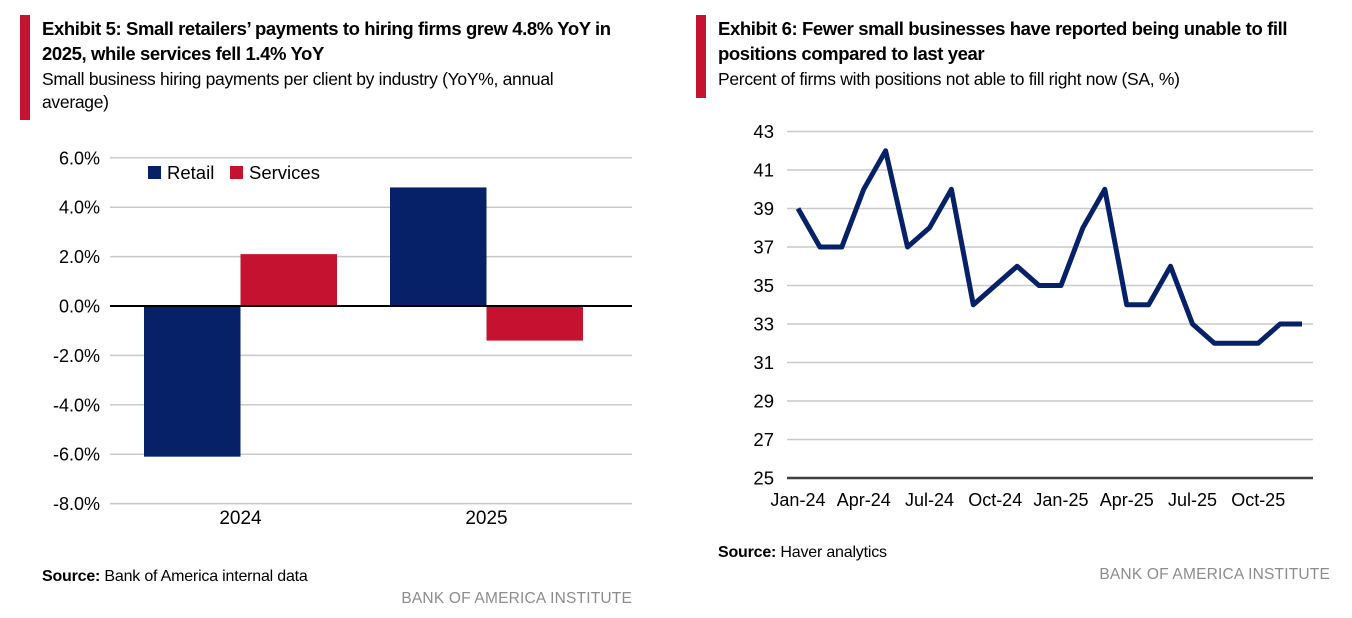 Image resolution: width=1352 pixels, height=618 pixels. What do you see at coordinates (1258, 500) in the screenshot?
I see `x-axis-tick-label: Oct-25` at bounding box center [1258, 500].